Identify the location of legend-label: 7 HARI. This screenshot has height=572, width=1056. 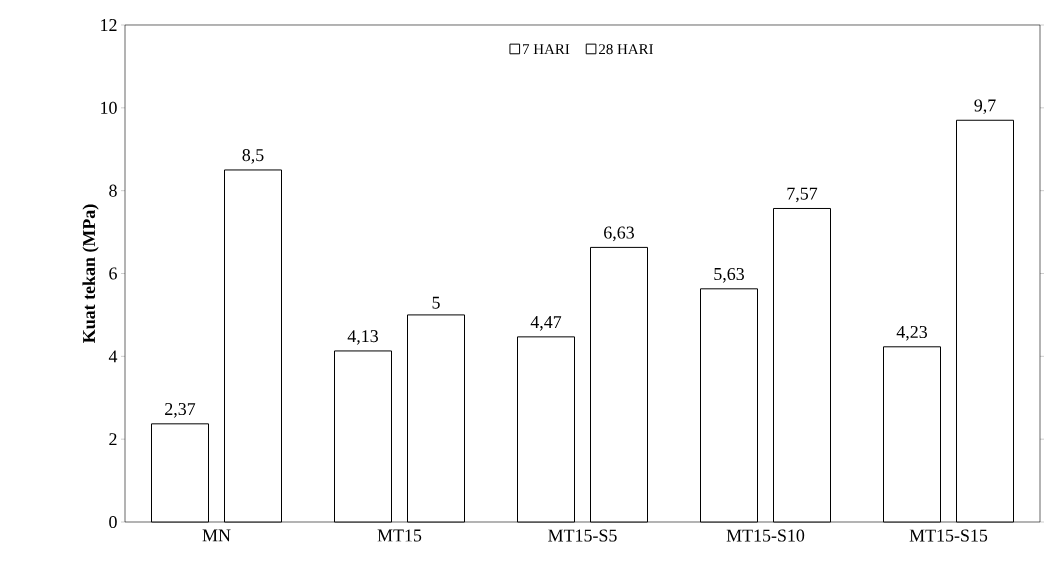
(546, 49).